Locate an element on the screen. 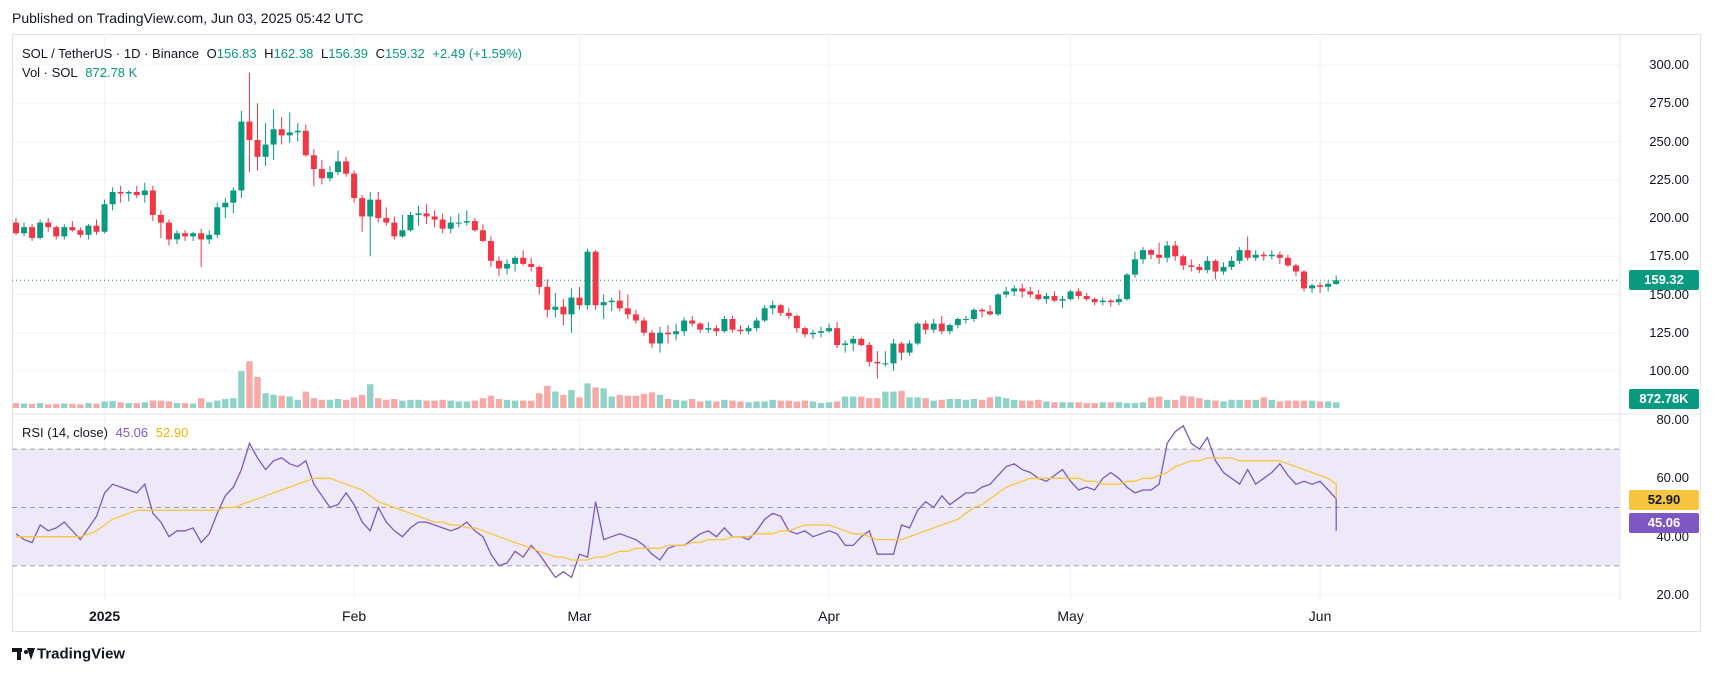 The width and height of the screenshot is (1713, 676). volume-tag: 872.78K is located at coordinates (1664, 399).